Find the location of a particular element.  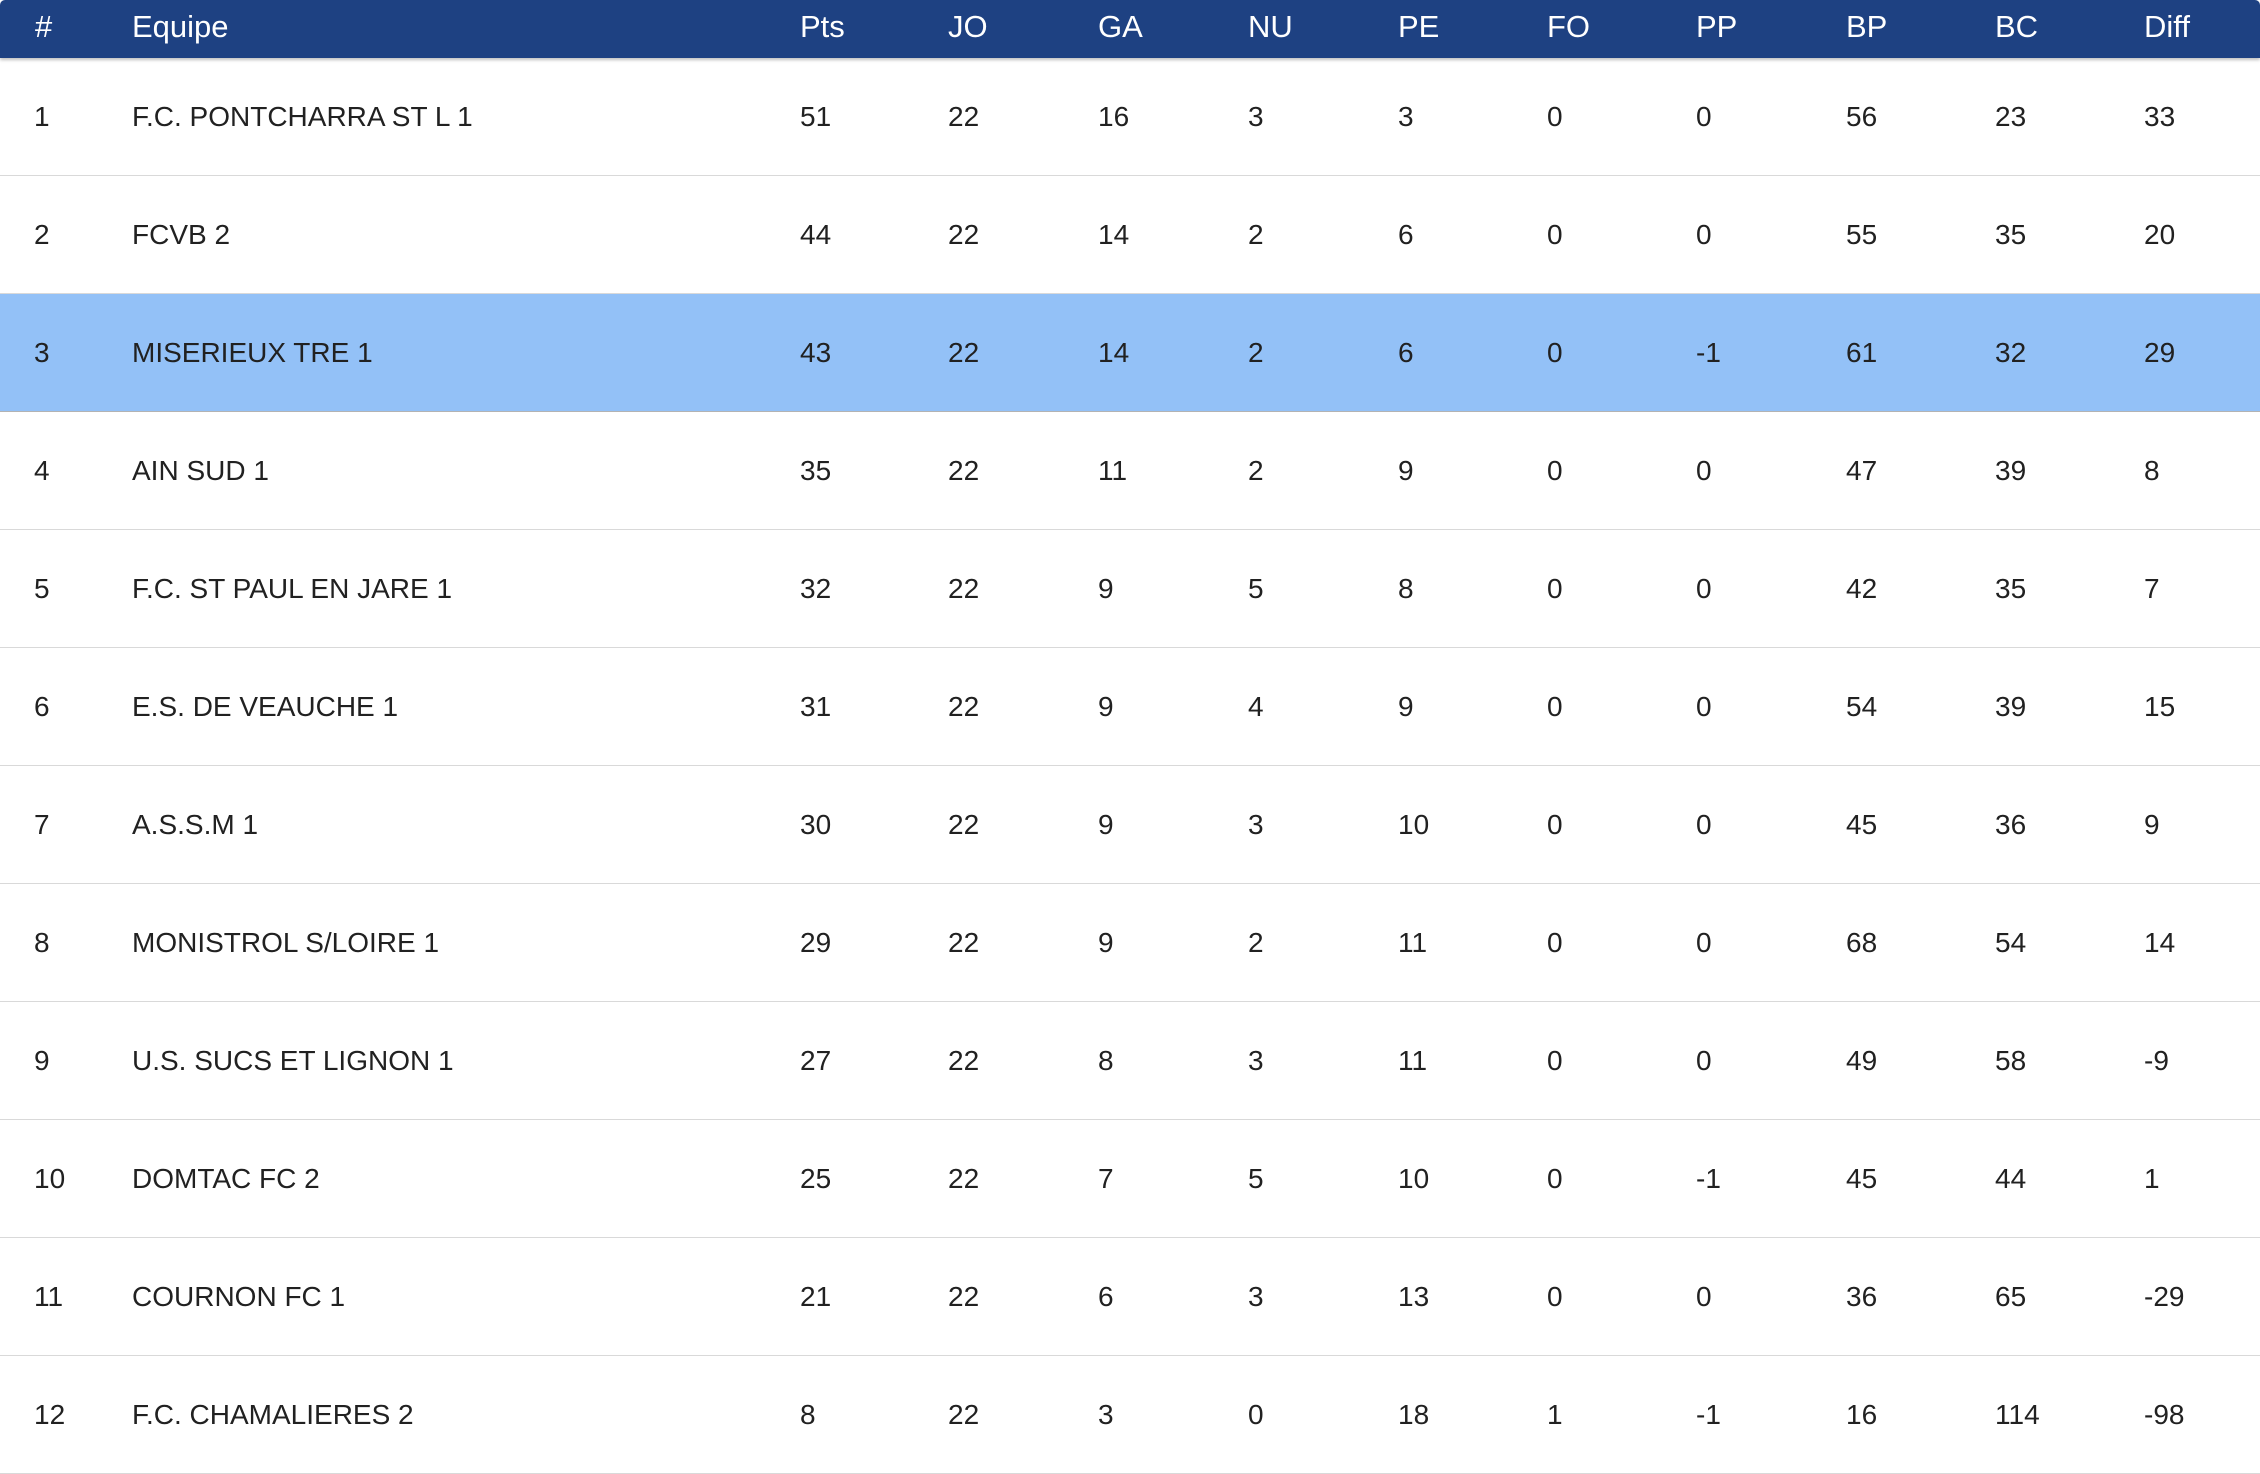

table-row: 4 AIN SUD 1 35 22 11 2 9 0 0 47 39 8 is located at coordinates (1130, 471).